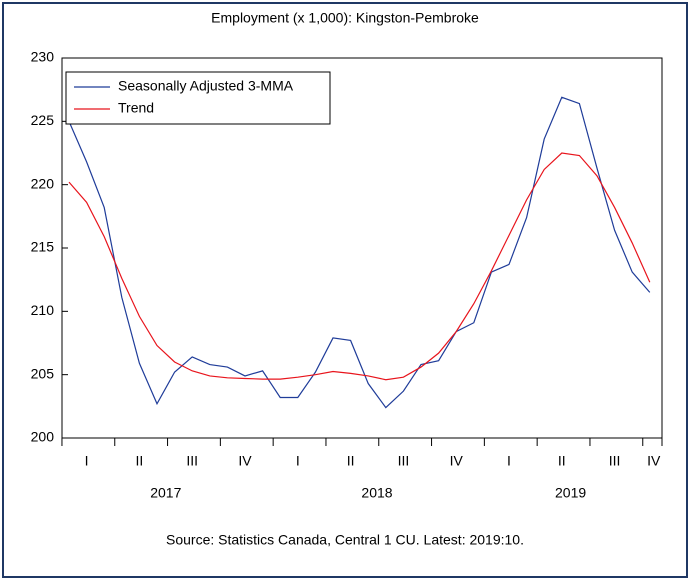 Image resolution: width=691 pixels, height=581 pixels. What do you see at coordinates (136, 108) in the screenshot?
I see `legend-label: Trend` at bounding box center [136, 108].